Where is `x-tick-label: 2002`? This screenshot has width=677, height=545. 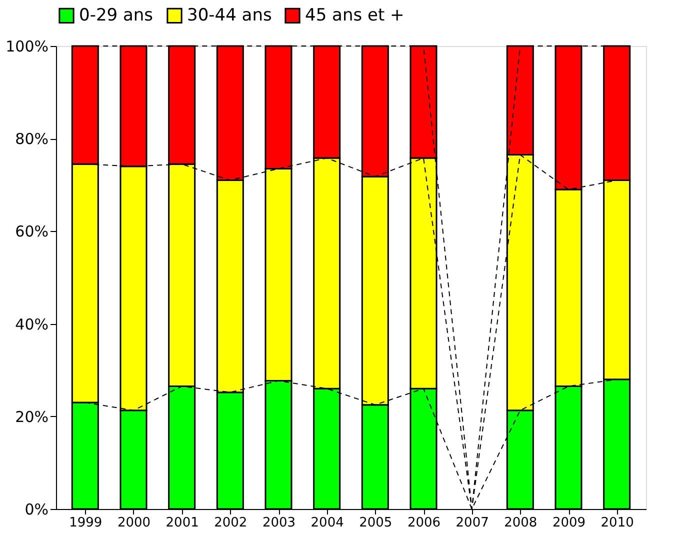
x-tick-label: 2002 is located at coordinates (231, 523).